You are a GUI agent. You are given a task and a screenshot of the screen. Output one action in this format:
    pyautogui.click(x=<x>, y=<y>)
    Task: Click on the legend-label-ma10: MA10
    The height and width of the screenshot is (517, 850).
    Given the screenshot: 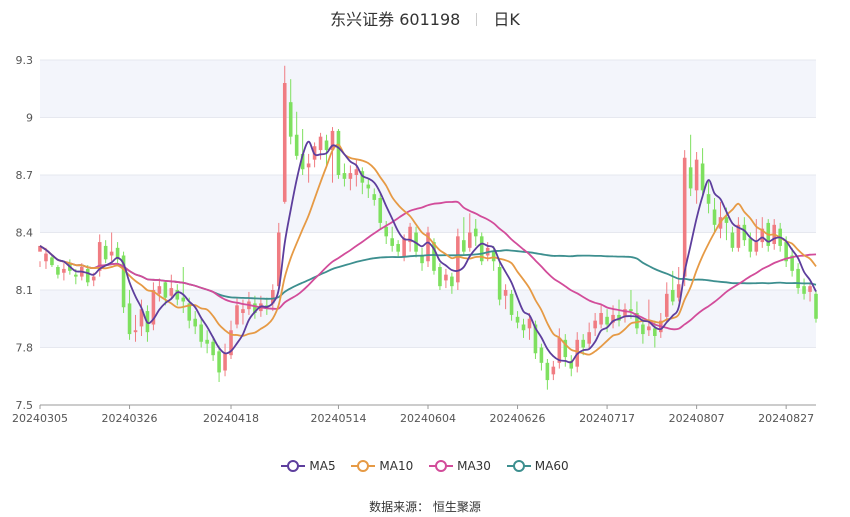 What is the action you would take?
    pyautogui.click(x=396, y=466)
    